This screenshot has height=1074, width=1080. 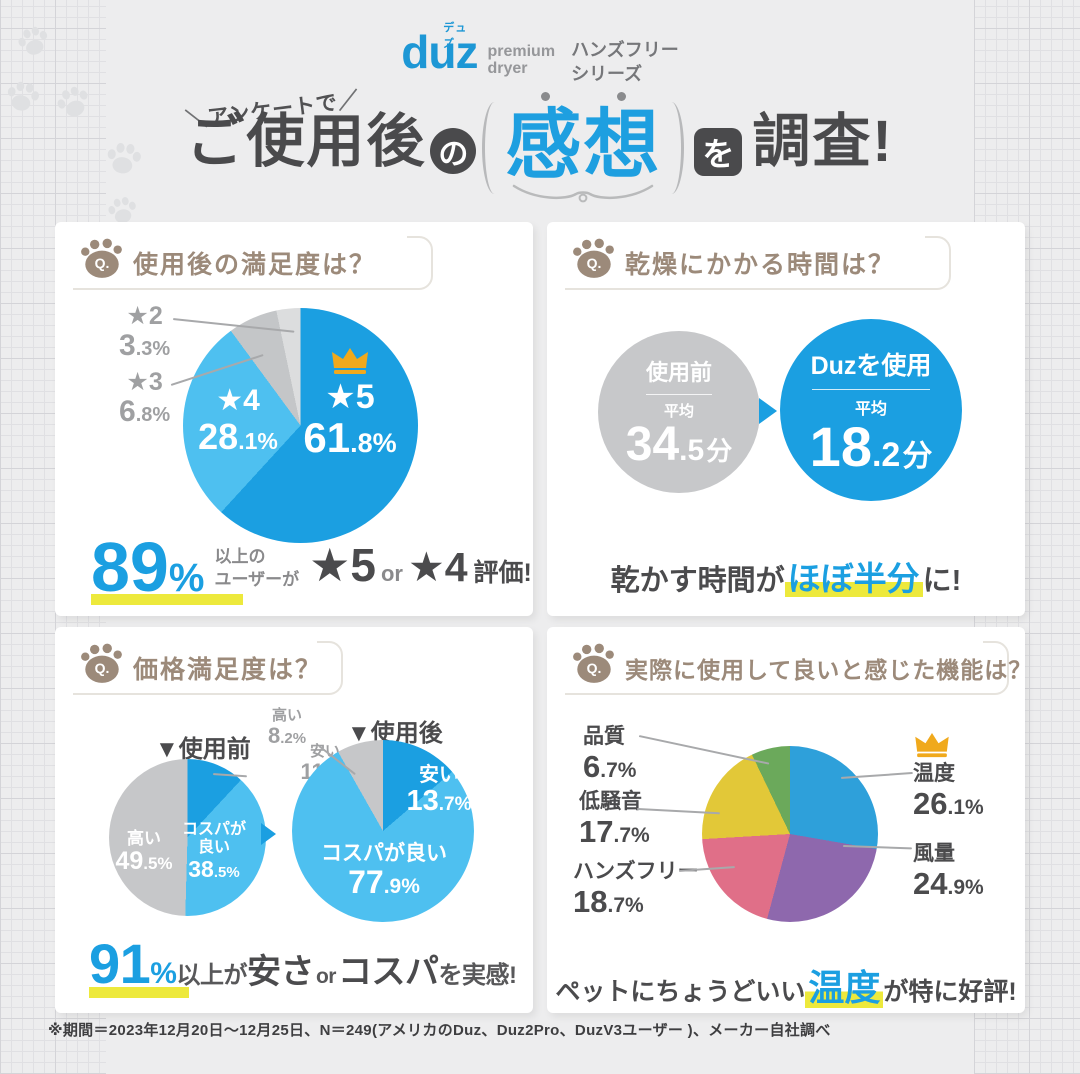 What do you see at coordinates (871, 365) in the screenshot?
I see `after-label: Duzを使用` at bounding box center [871, 365].